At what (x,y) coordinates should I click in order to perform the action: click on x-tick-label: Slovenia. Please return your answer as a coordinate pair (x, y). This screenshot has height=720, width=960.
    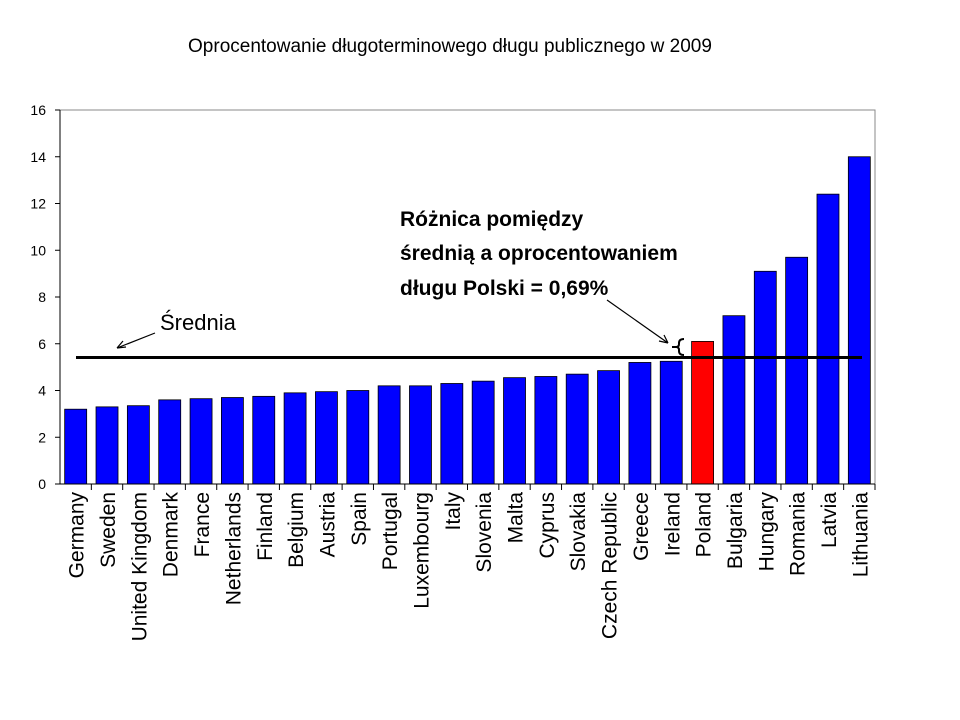
    Looking at the image, I should click on (484, 532).